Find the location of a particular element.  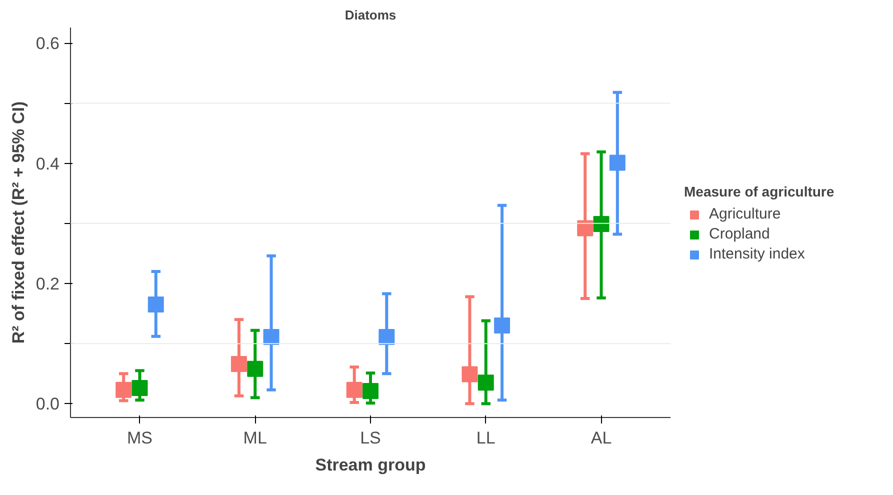

x-tick-label: AL is located at coordinates (601, 438).